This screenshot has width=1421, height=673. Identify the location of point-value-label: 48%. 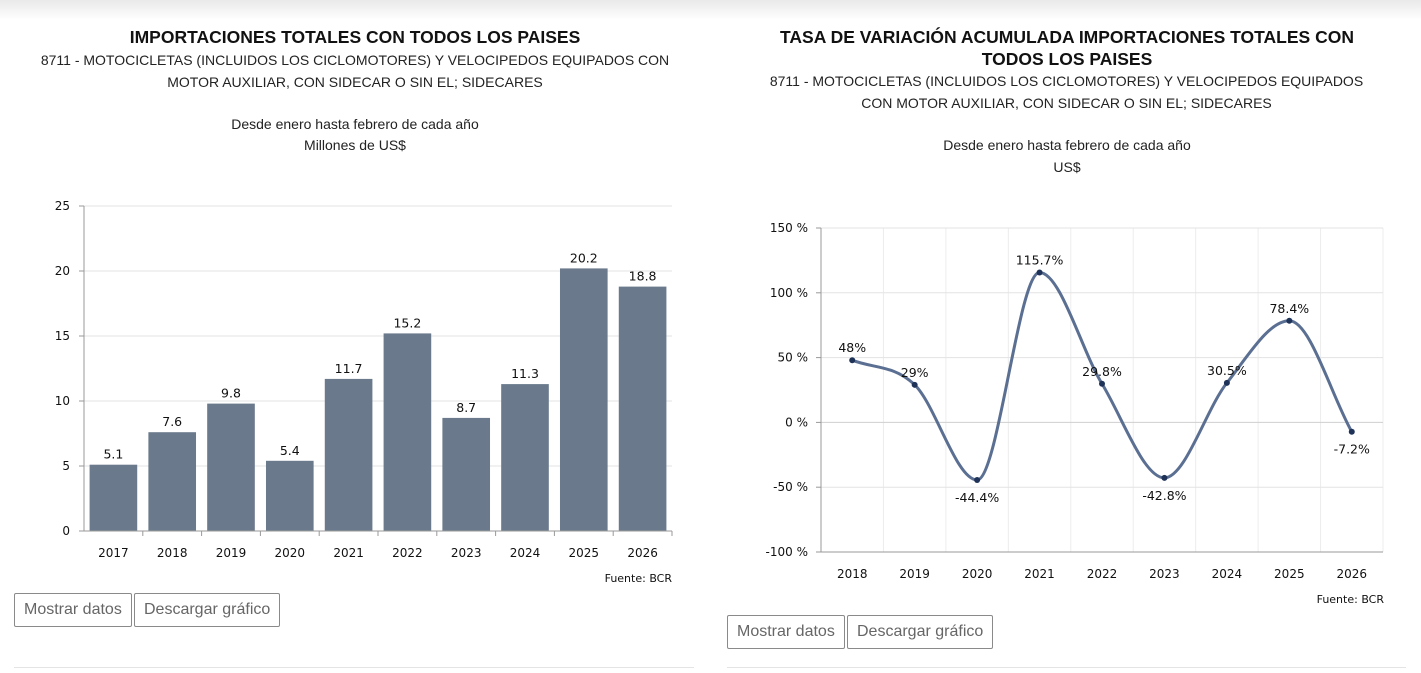
(852, 347).